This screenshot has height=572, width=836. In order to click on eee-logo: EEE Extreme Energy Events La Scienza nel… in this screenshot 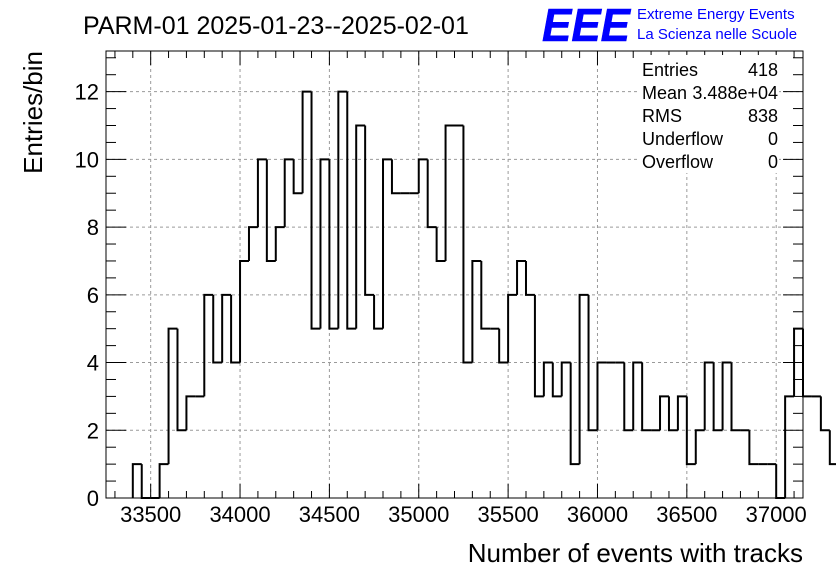, I will do `click(669, 25)`.